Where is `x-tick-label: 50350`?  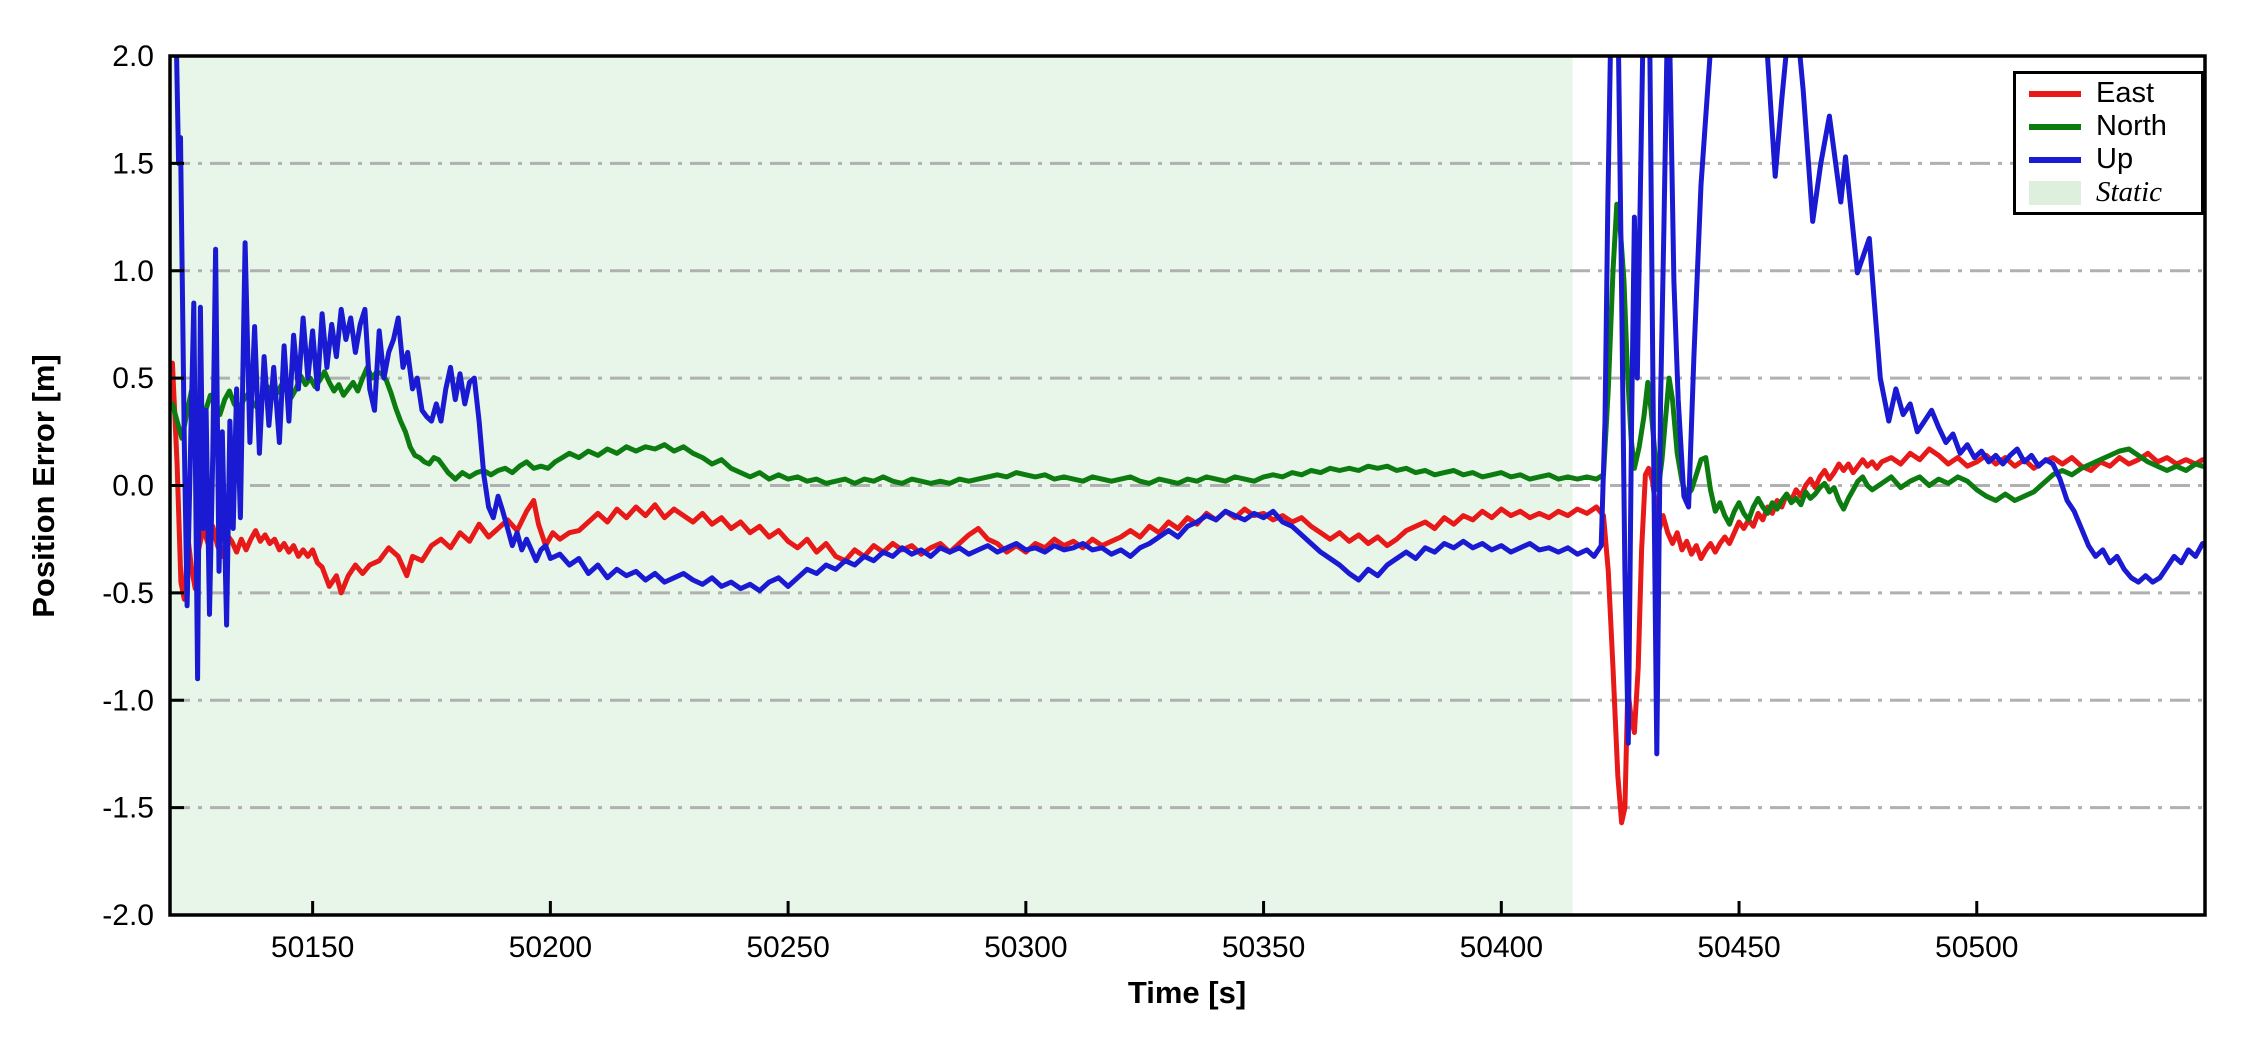 x-tick-label: 50350 is located at coordinates (1263, 947).